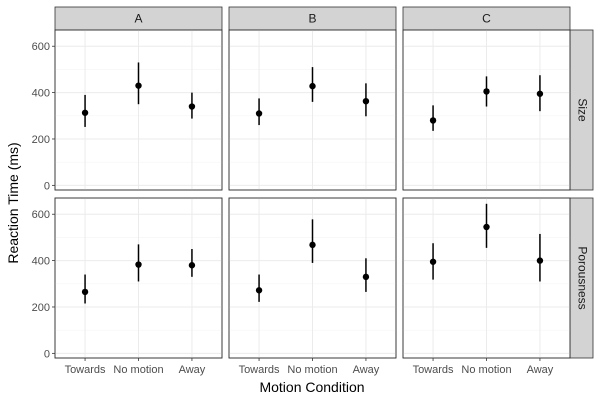 The width and height of the screenshot is (600, 400). Describe the element at coordinates (582, 110) in the screenshot. I see `row-strip-label: Size` at that location.